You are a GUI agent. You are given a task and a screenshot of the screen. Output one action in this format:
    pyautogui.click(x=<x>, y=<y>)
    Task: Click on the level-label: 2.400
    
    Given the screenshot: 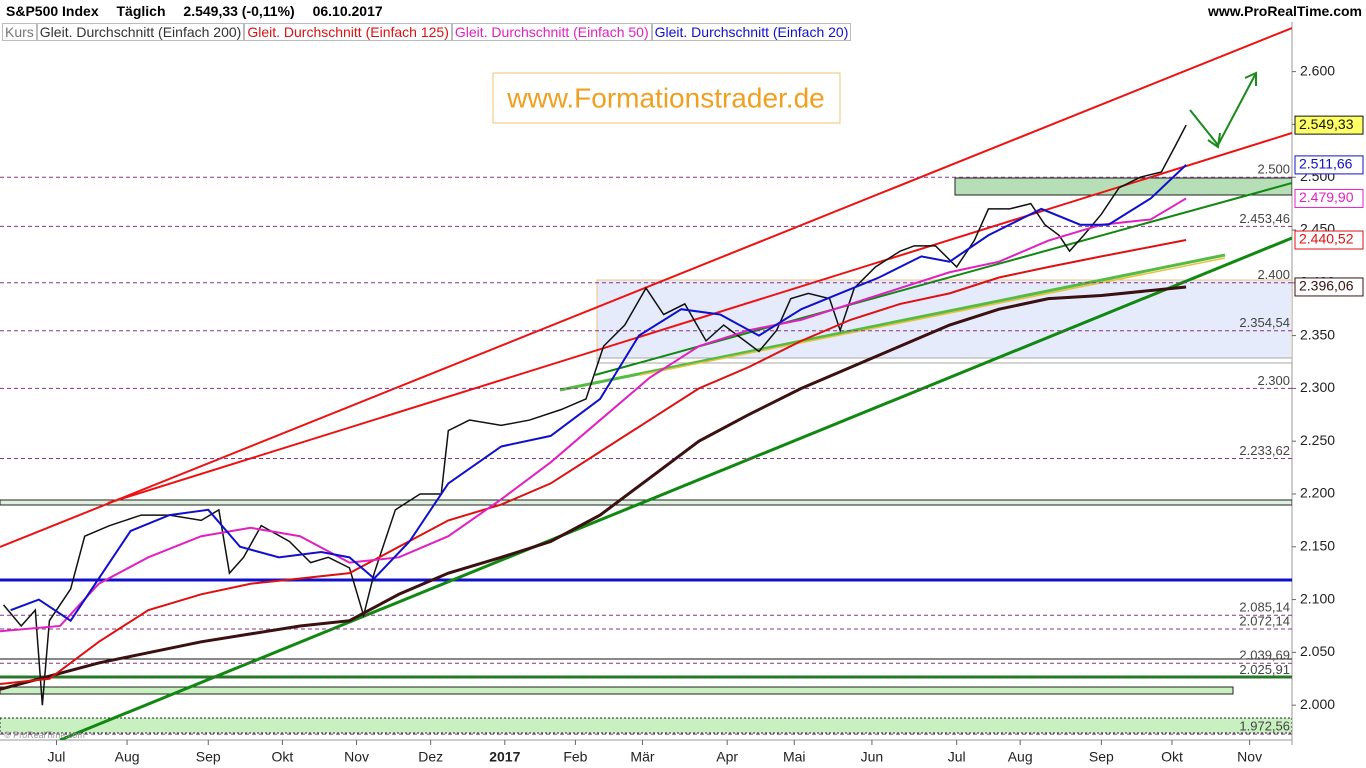 What is the action you would take?
    pyautogui.click(x=1273, y=274)
    